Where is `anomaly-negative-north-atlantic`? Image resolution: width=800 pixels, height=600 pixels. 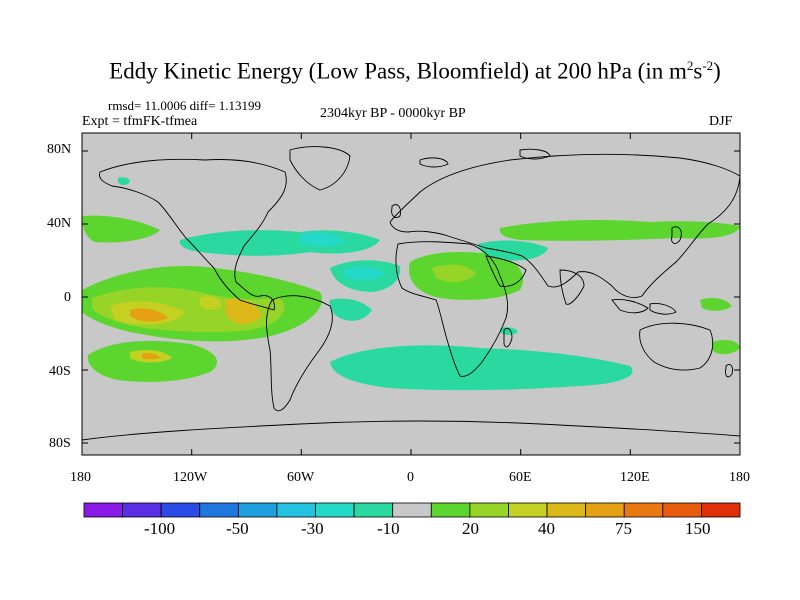
anomaly-negative-north-atlantic is located at coordinates (279, 243).